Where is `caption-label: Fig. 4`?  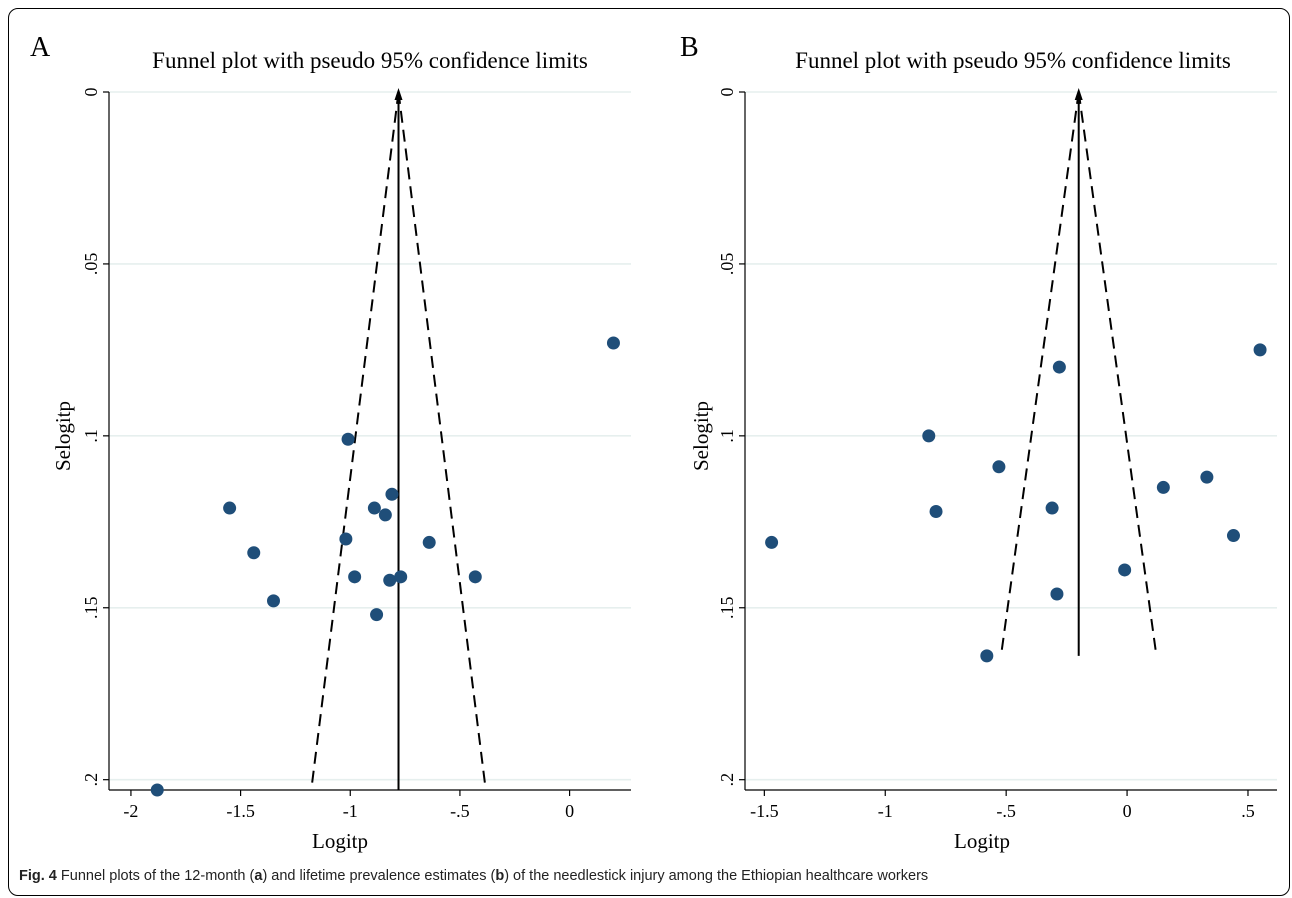
caption-label: Fig. 4 is located at coordinates (38, 876).